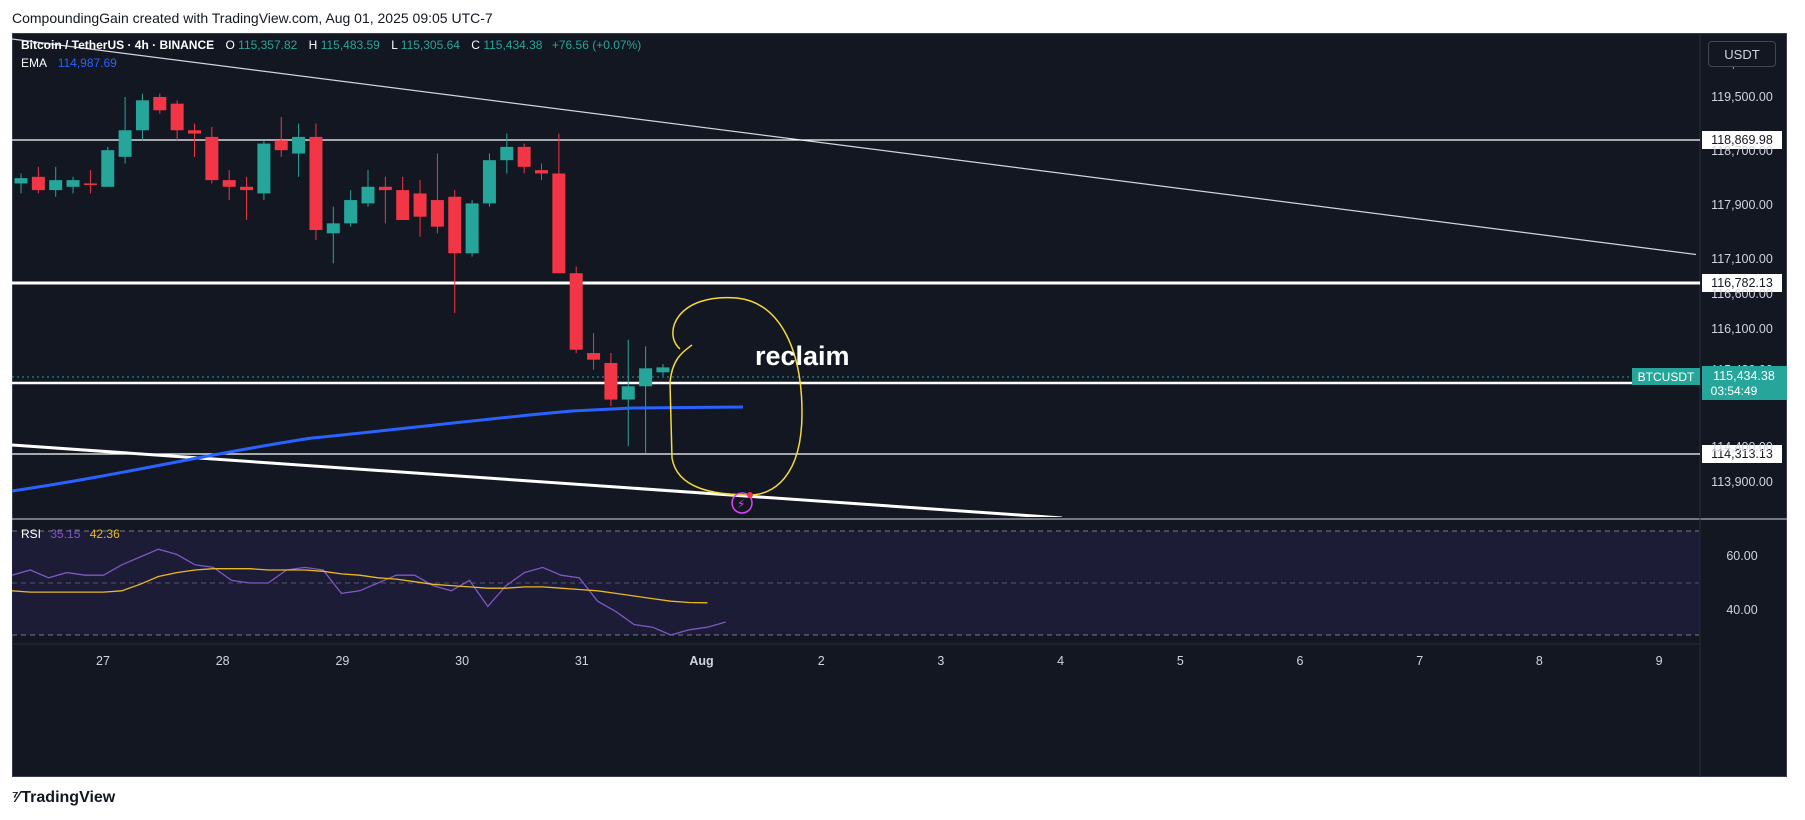  Describe the element at coordinates (1741, 556) in the screenshot. I see `rsi-tick: 60.00` at that location.